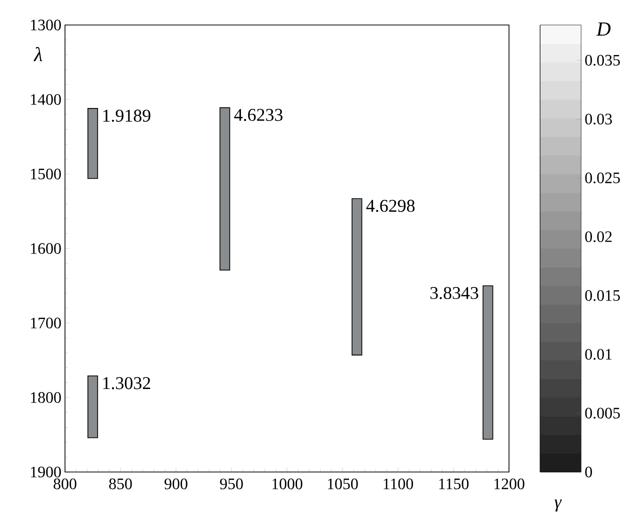 Image resolution: width=633 pixels, height=518 pixels. I want to click on color-bar-label: 0.03, so click(598, 119).